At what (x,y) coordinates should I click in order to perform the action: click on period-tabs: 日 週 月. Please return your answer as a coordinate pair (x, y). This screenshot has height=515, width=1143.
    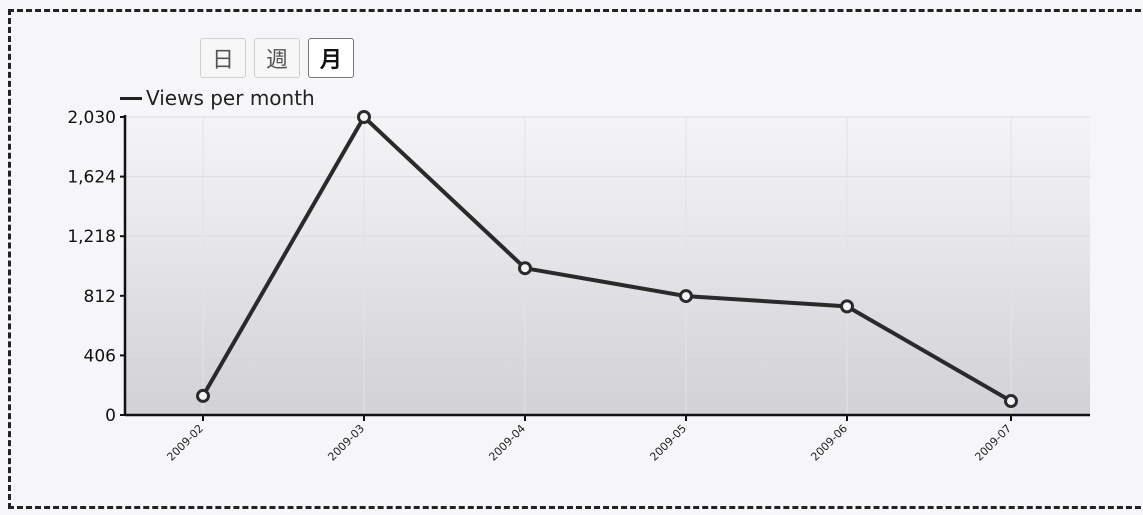
    Looking at the image, I should click on (277, 58).